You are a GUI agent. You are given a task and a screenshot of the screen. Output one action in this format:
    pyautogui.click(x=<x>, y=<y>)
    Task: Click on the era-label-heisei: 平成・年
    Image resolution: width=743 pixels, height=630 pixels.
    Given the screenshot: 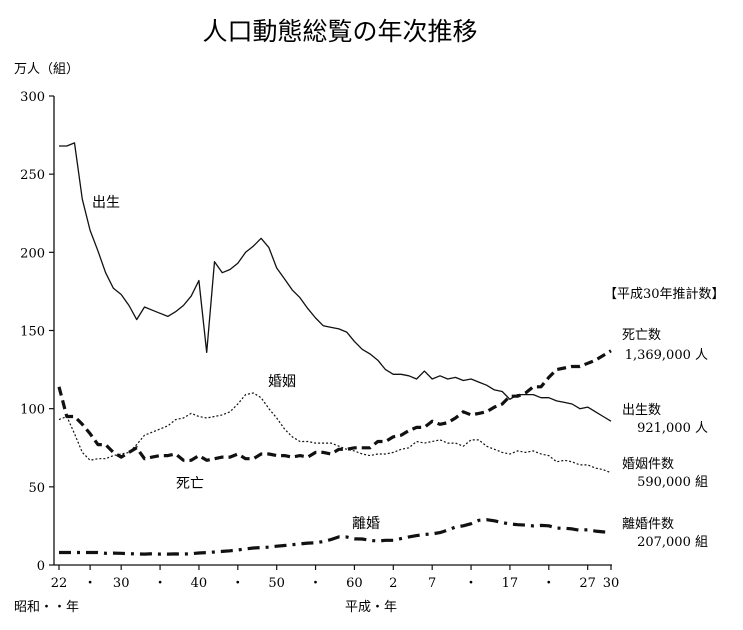 What is the action you would take?
    pyautogui.click(x=371, y=607)
    